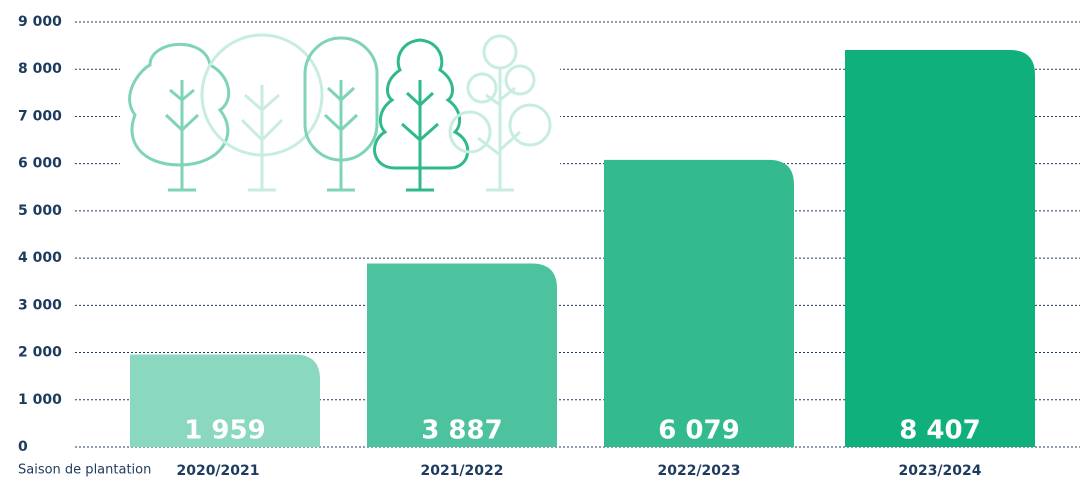 This screenshot has height=481, width=1080. I want to click on y-tick-label: 4 000, so click(40, 258).